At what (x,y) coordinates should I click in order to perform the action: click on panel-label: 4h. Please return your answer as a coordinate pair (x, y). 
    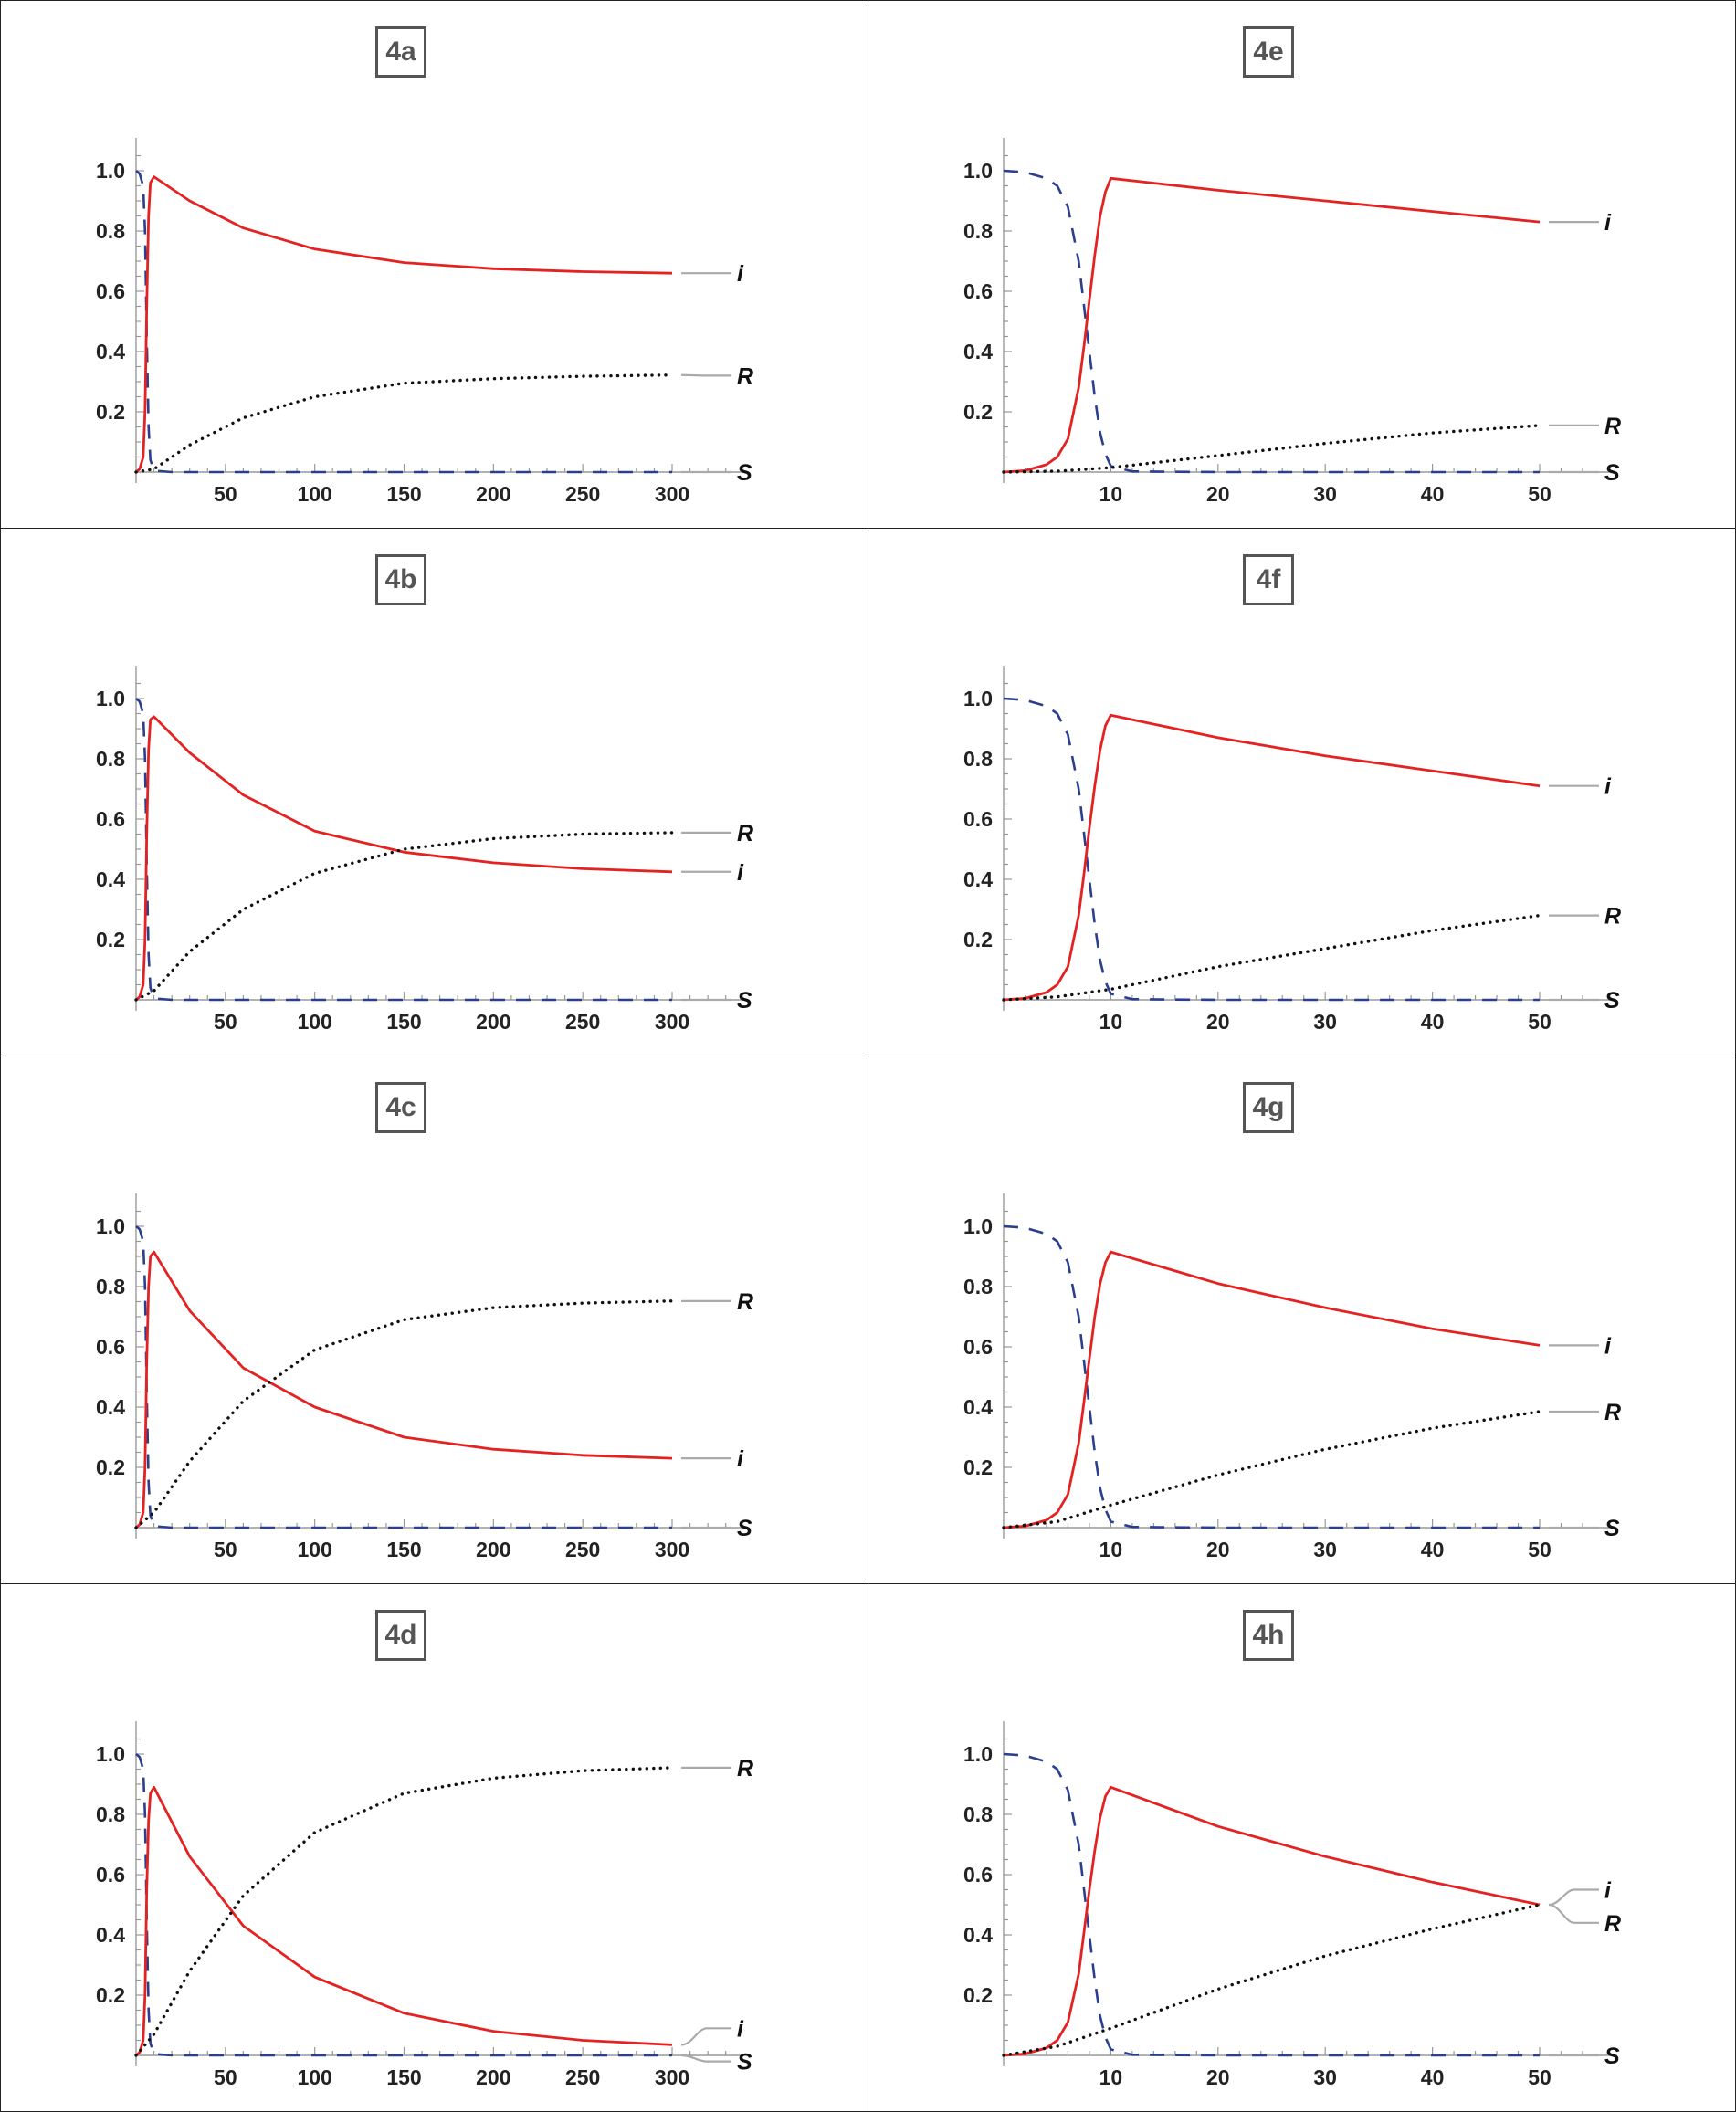
    Looking at the image, I should click on (1268, 1635).